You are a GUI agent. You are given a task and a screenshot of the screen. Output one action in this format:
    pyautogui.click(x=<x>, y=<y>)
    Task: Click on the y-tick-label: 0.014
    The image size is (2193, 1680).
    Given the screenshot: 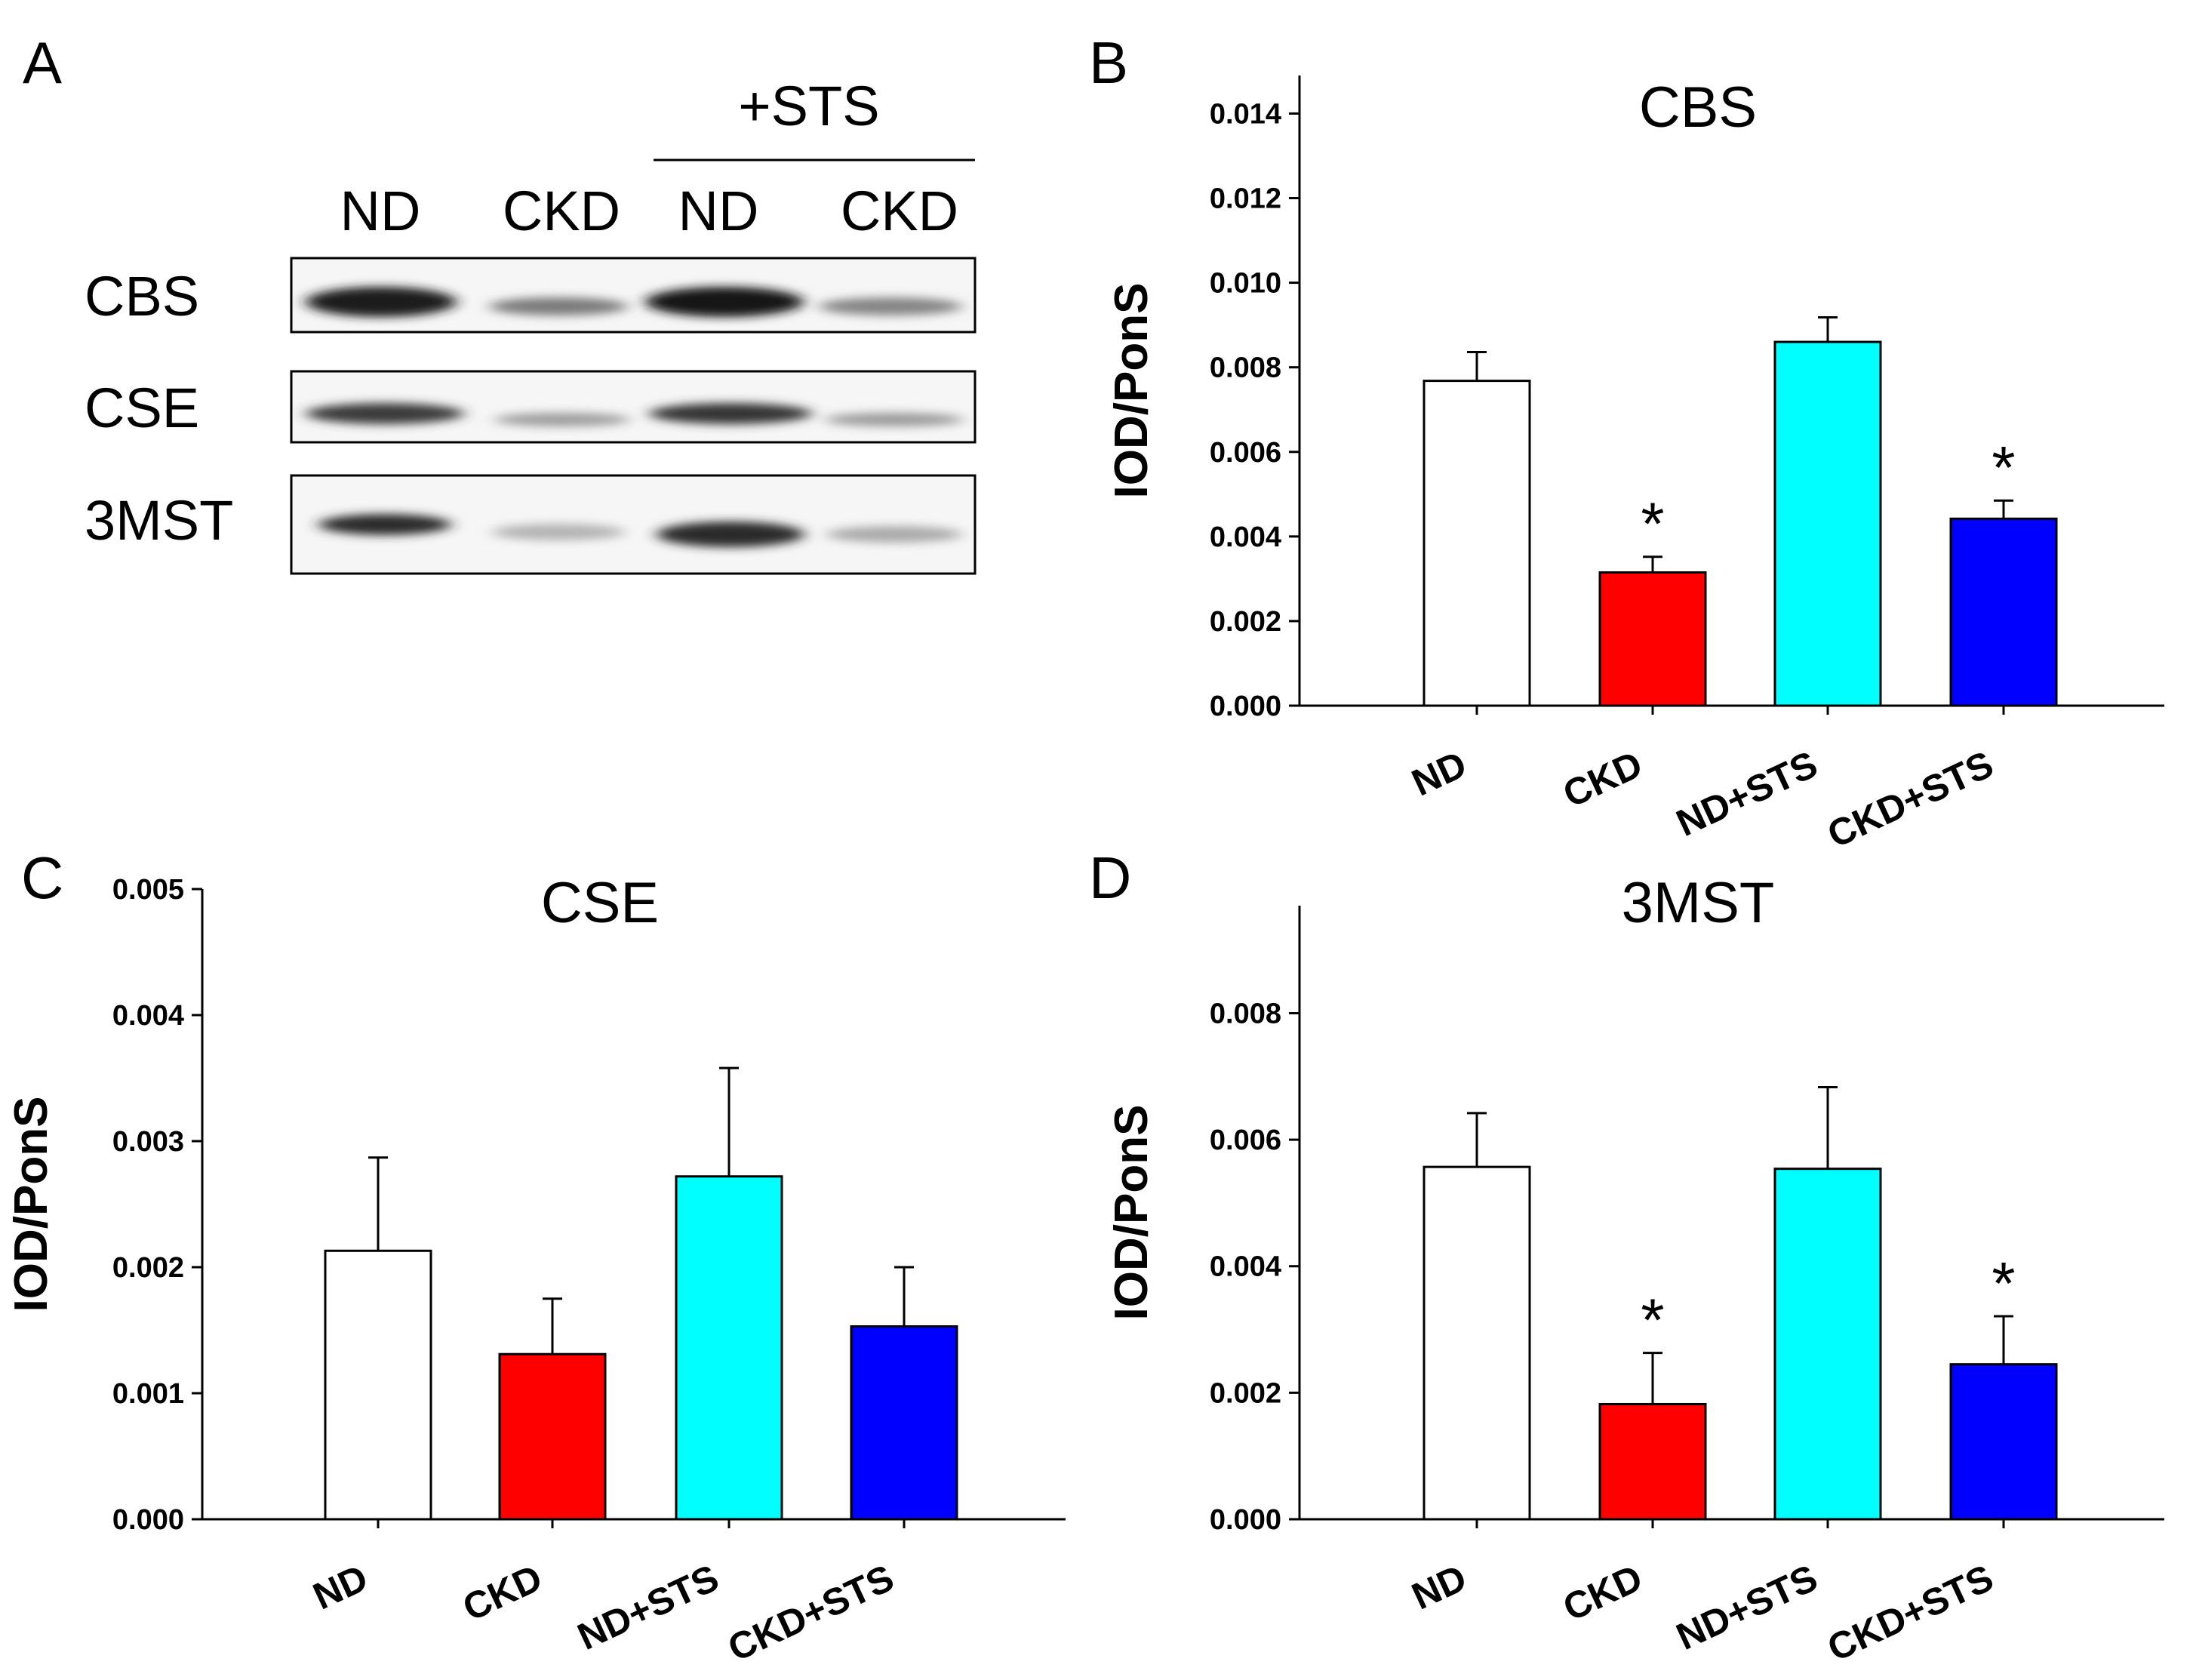 What is the action you would take?
    pyautogui.click(x=1245, y=114)
    